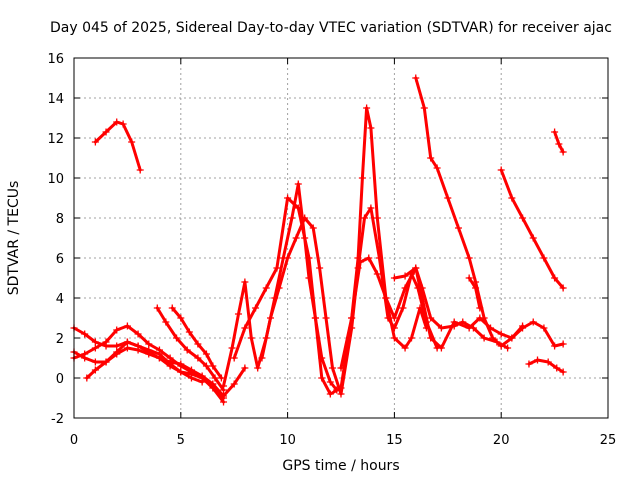  Describe the element at coordinates (57, 419) in the screenshot. I see `y-tick-label: -2` at that location.